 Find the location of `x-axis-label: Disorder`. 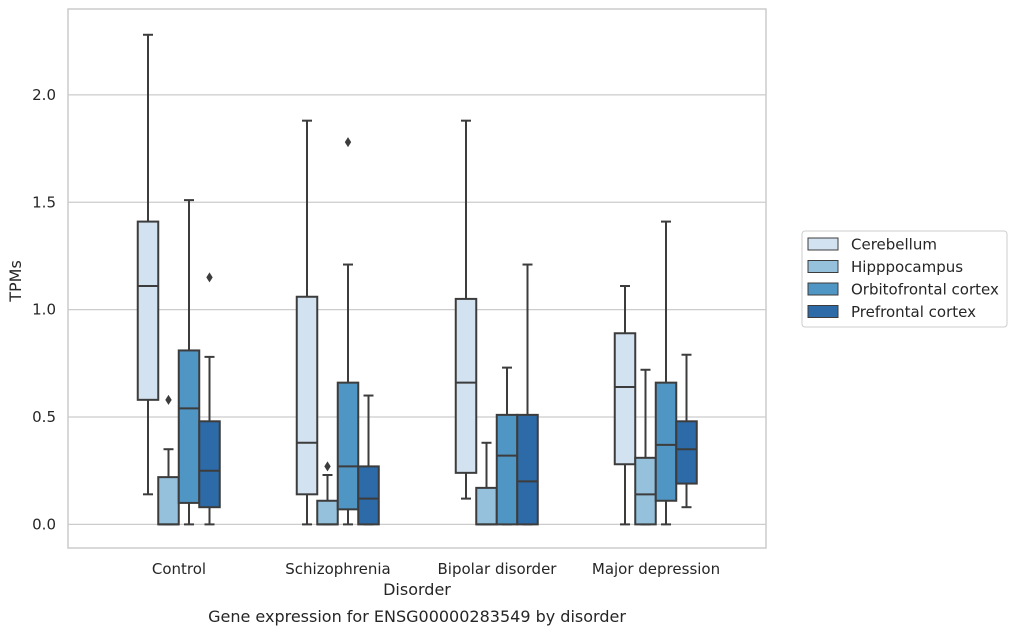

x-axis-label: Disorder is located at coordinates (417, 589).